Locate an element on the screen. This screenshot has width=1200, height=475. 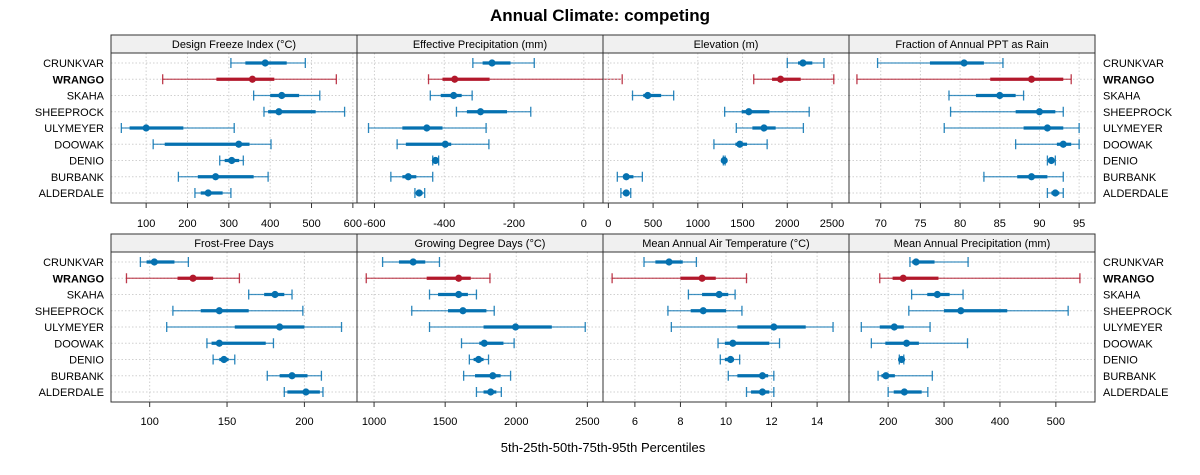
row-label-left: DENIO is located at coordinates (86, 162).